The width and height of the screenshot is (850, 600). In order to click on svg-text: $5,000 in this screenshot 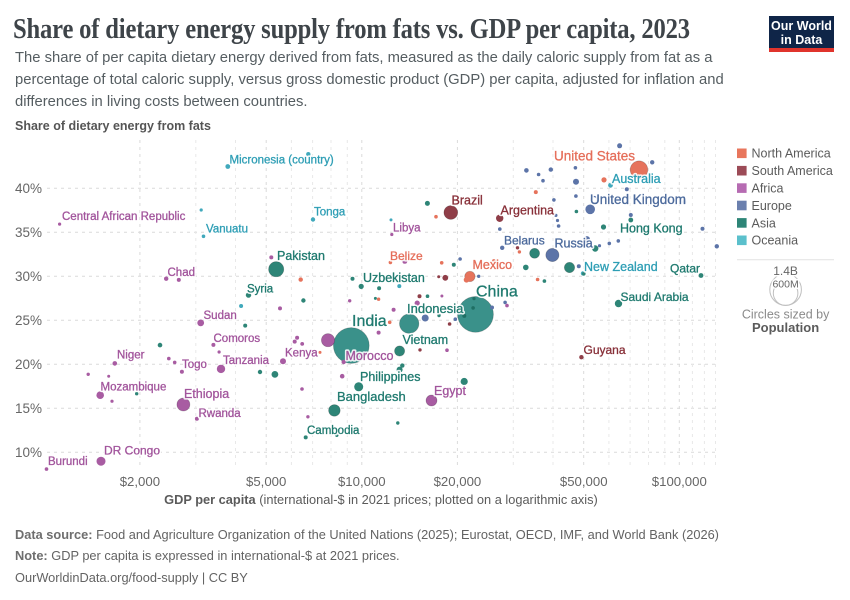, I will do `click(266, 481)`.